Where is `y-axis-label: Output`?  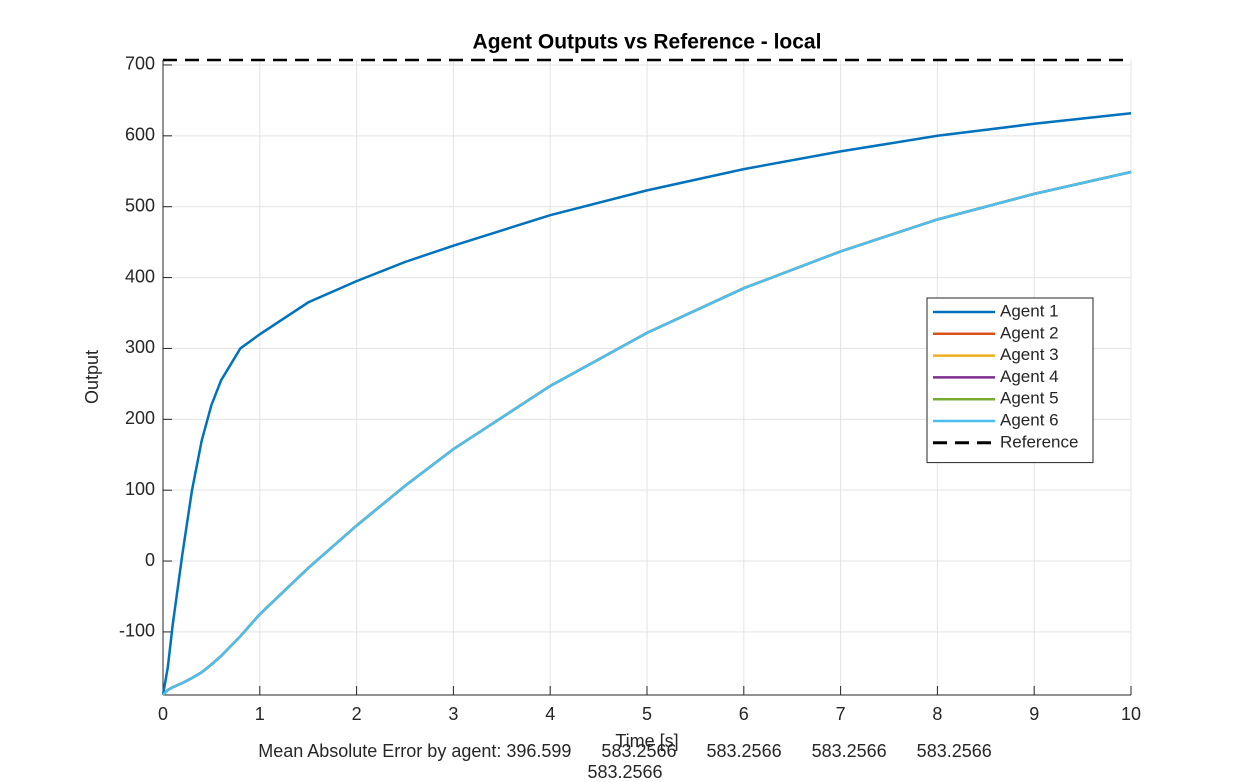 y-axis-label: Output is located at coordinates (92, 377).